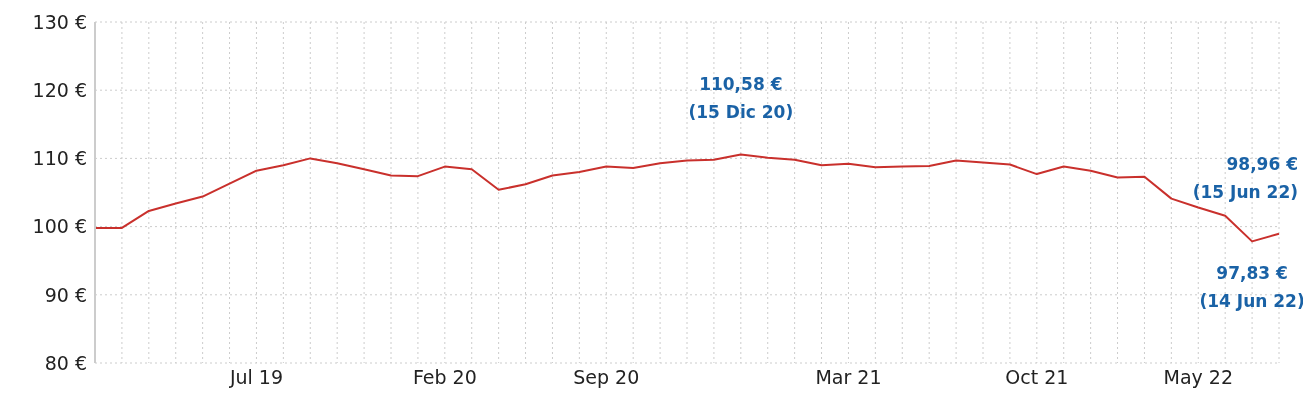 This screenshot has height=401, width=1311. What do you see at coordinates (59, 89) in the screenshot?
I see `y-tick-label: 120 €` at bounding box center [59, 89].